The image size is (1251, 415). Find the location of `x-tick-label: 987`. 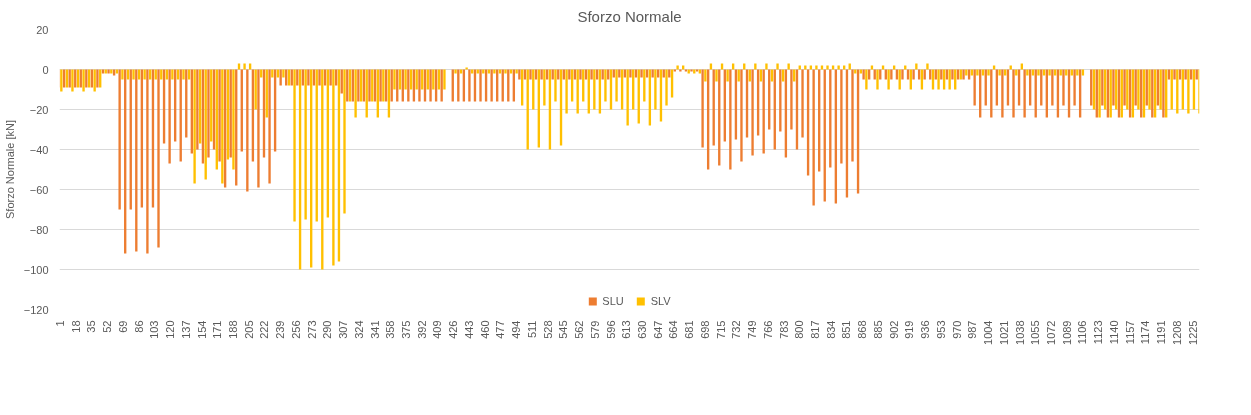

x-tick-label: 987 is located at coordinates (972, 329).